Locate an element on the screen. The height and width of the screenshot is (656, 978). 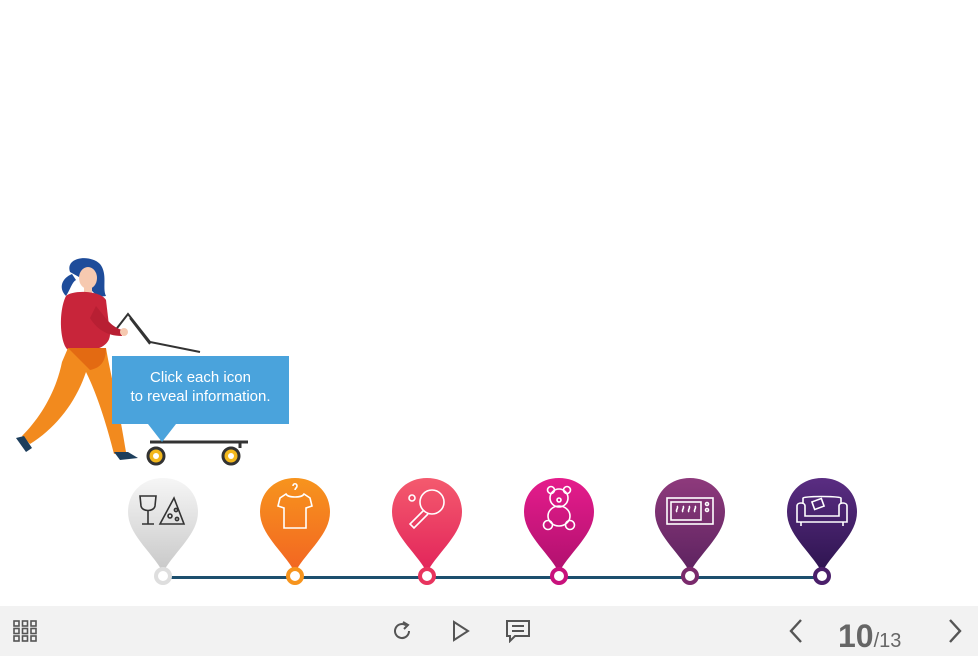
previous-button is located at coordinates (796, 631).